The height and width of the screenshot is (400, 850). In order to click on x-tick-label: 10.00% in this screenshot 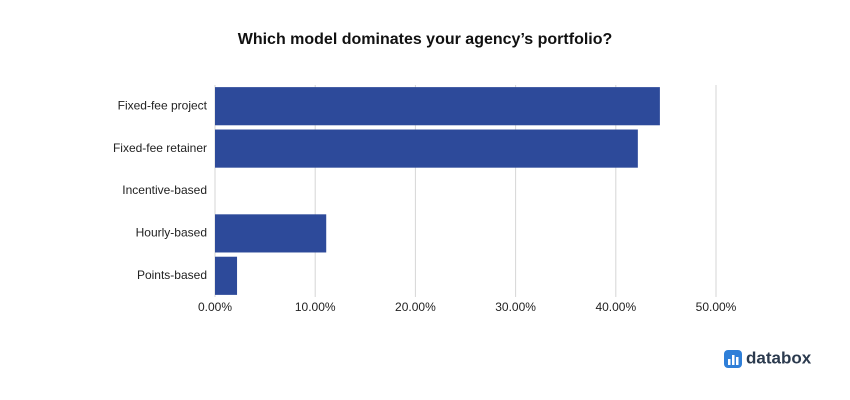, I will do `click(315, 307)`.